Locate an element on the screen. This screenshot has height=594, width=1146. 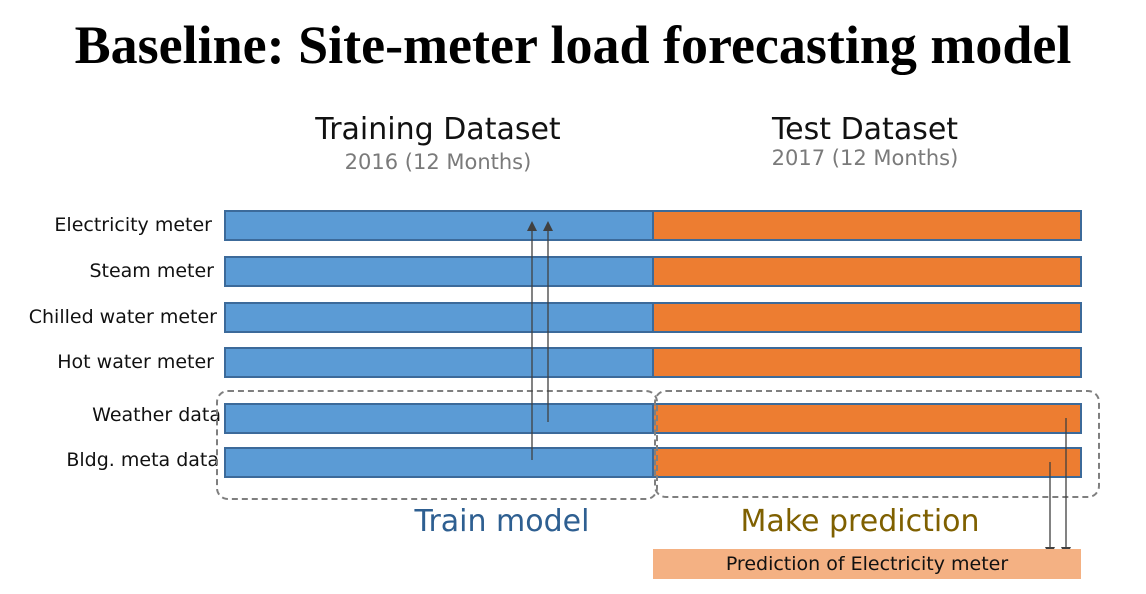
row-label-weather-data: Weather data is located at coordinates (156, 415).